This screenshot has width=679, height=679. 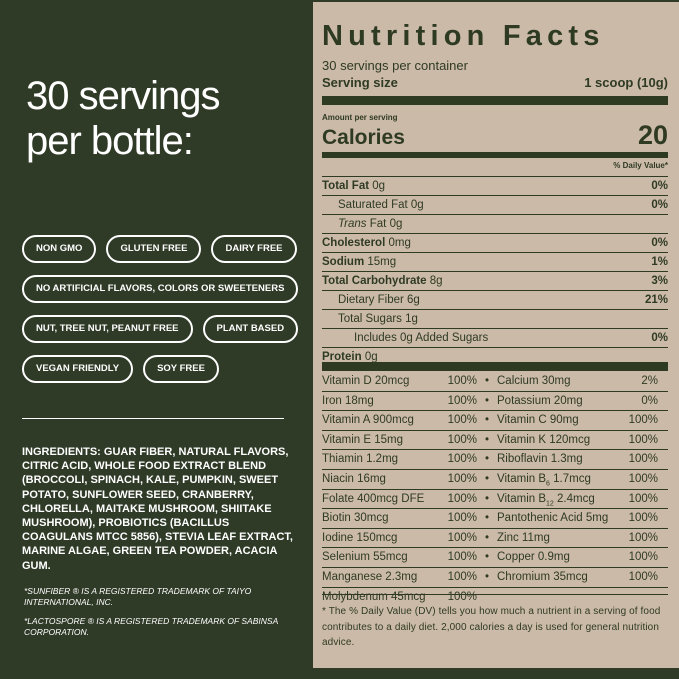 I want to click on vitamin-name: Copper 0.9mg, so click(x=533, y=557).